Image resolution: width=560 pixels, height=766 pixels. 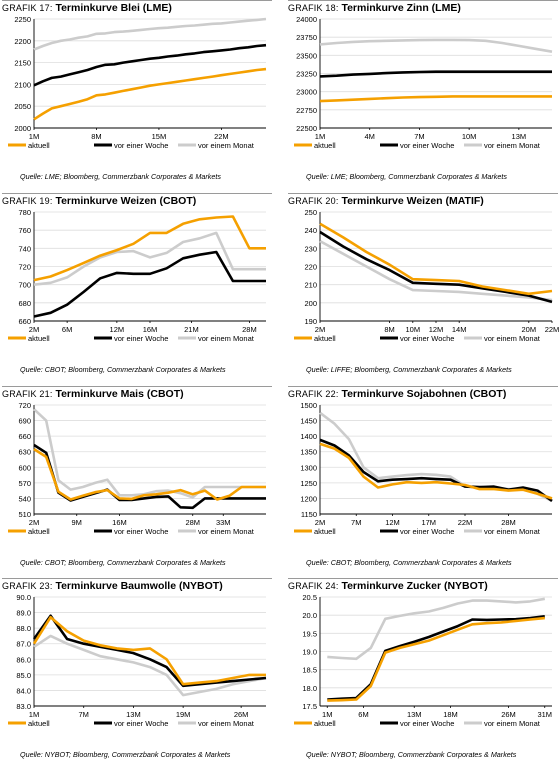 I want to click on x-tick-label: 10M, so click(x=469, y=136).